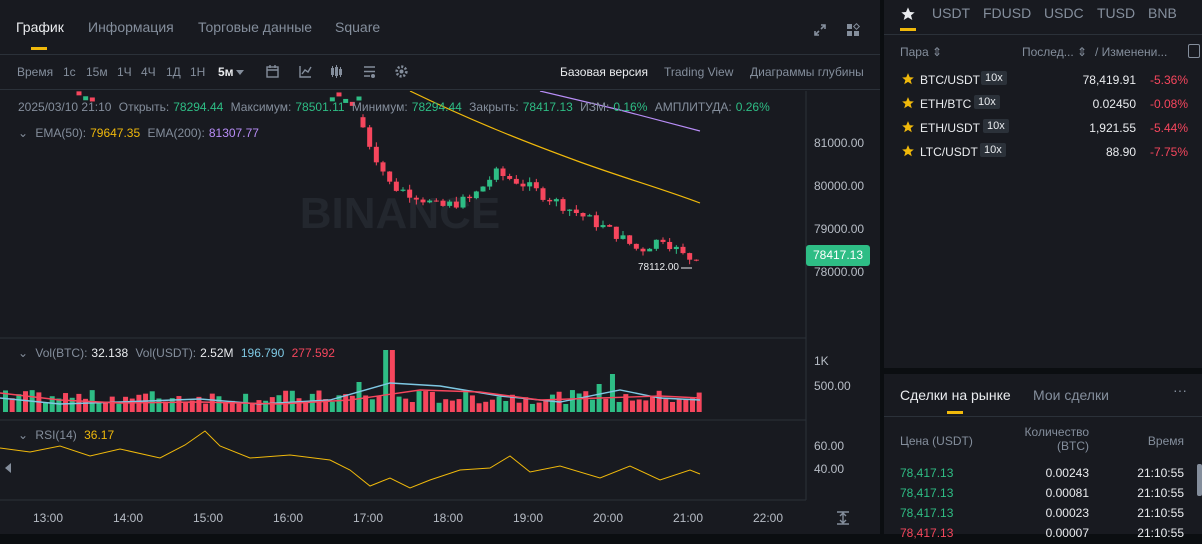 The width and height of the screenshot is (1202, 544). I want to click on pair-row: BTC/USDT 10x 78,419.91 -5.36%, so click(1043, 81).